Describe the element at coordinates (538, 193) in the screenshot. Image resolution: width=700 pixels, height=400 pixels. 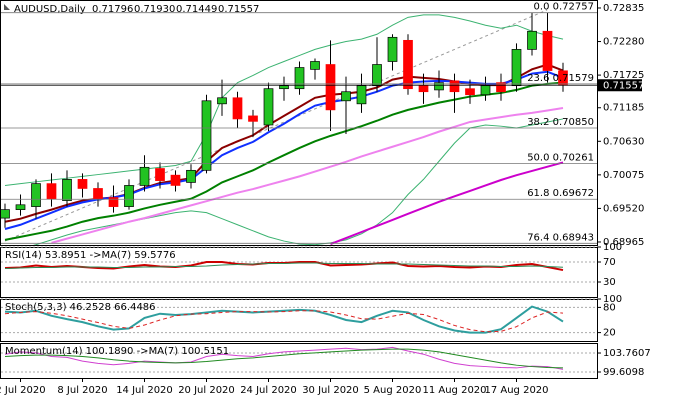
I see `fib-ratio: 61.8` at that location.